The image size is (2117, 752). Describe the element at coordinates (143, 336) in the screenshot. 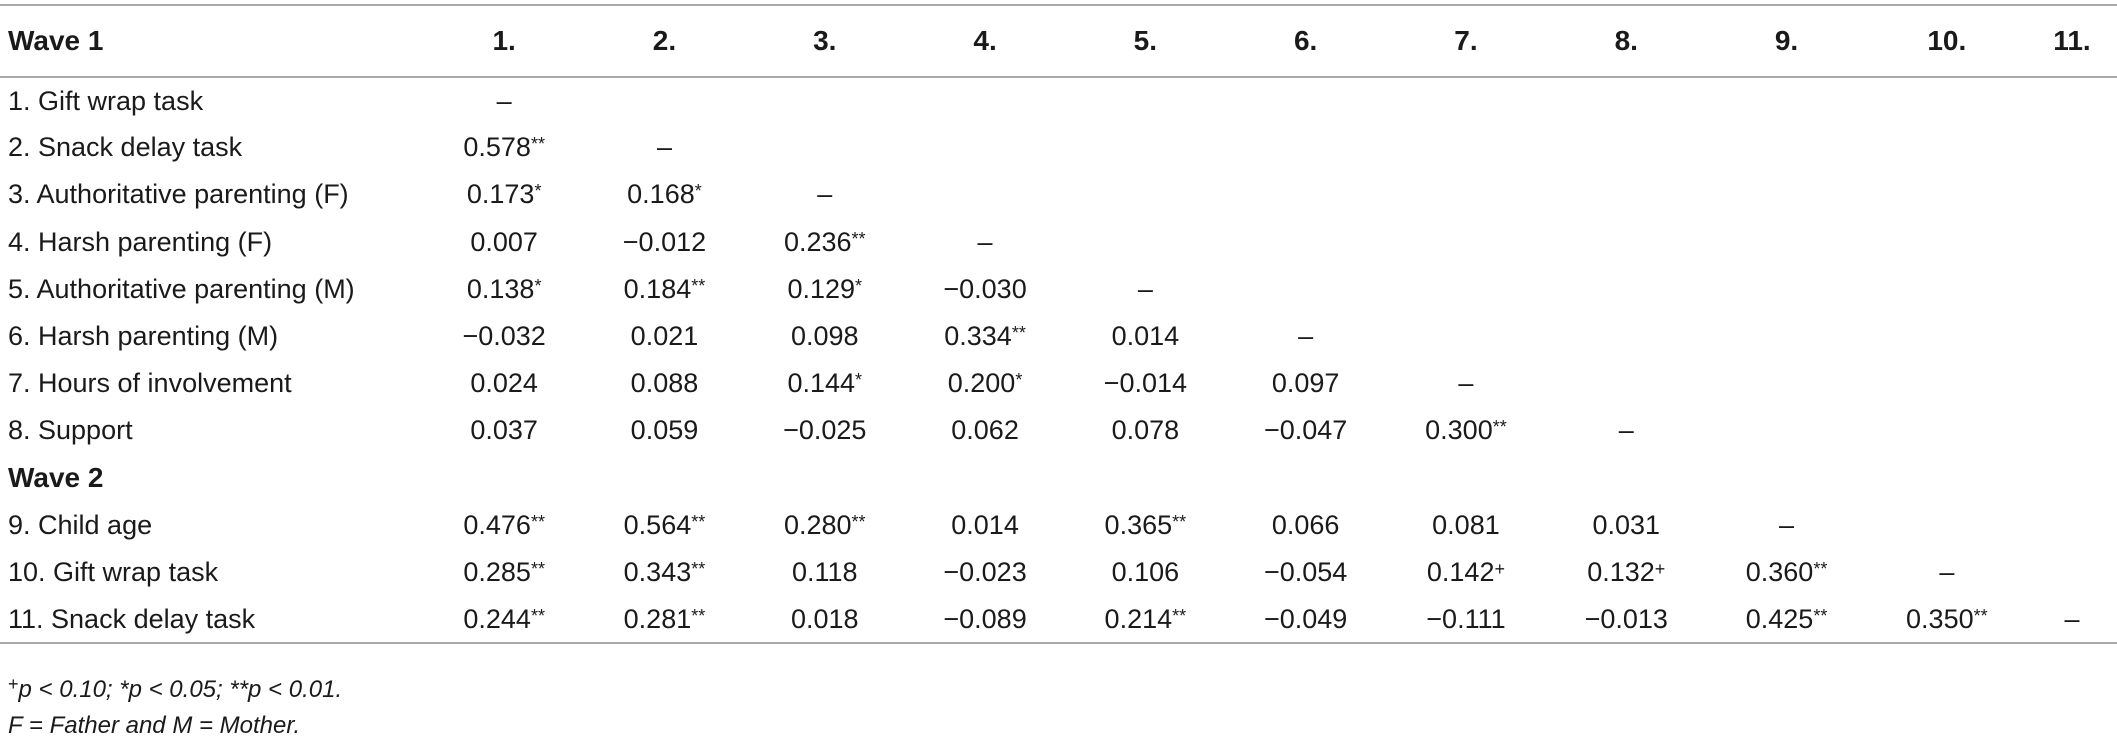

I see `row-label: 6. Harsh parenting (M)` at that location.